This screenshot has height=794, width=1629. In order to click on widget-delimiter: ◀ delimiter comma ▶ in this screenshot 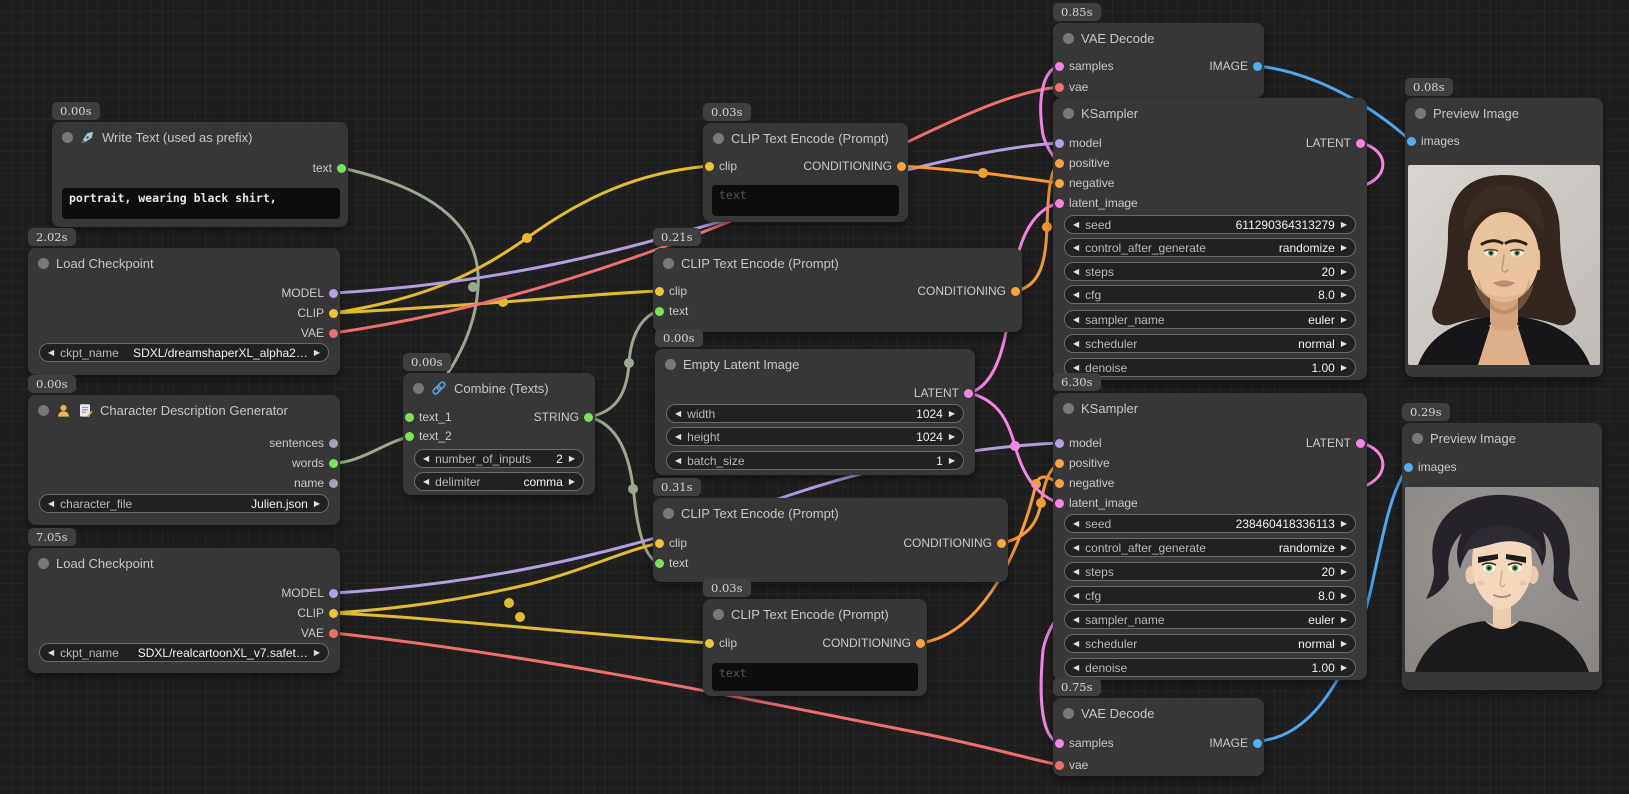, I will do `click(499, 481)`.